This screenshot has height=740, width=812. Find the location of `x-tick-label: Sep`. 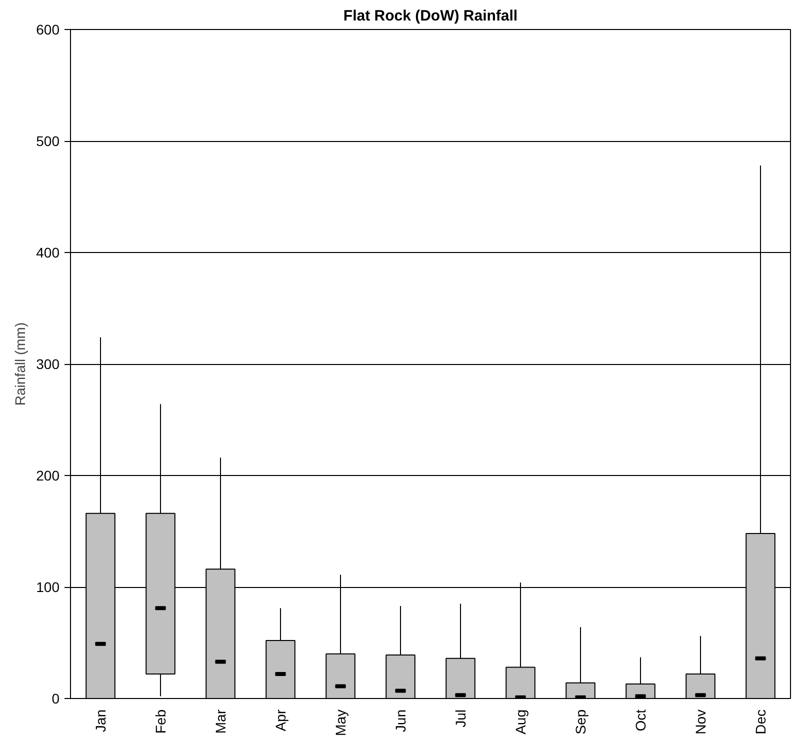

x-tick-label: Sep is located at coordinates (580, 721).